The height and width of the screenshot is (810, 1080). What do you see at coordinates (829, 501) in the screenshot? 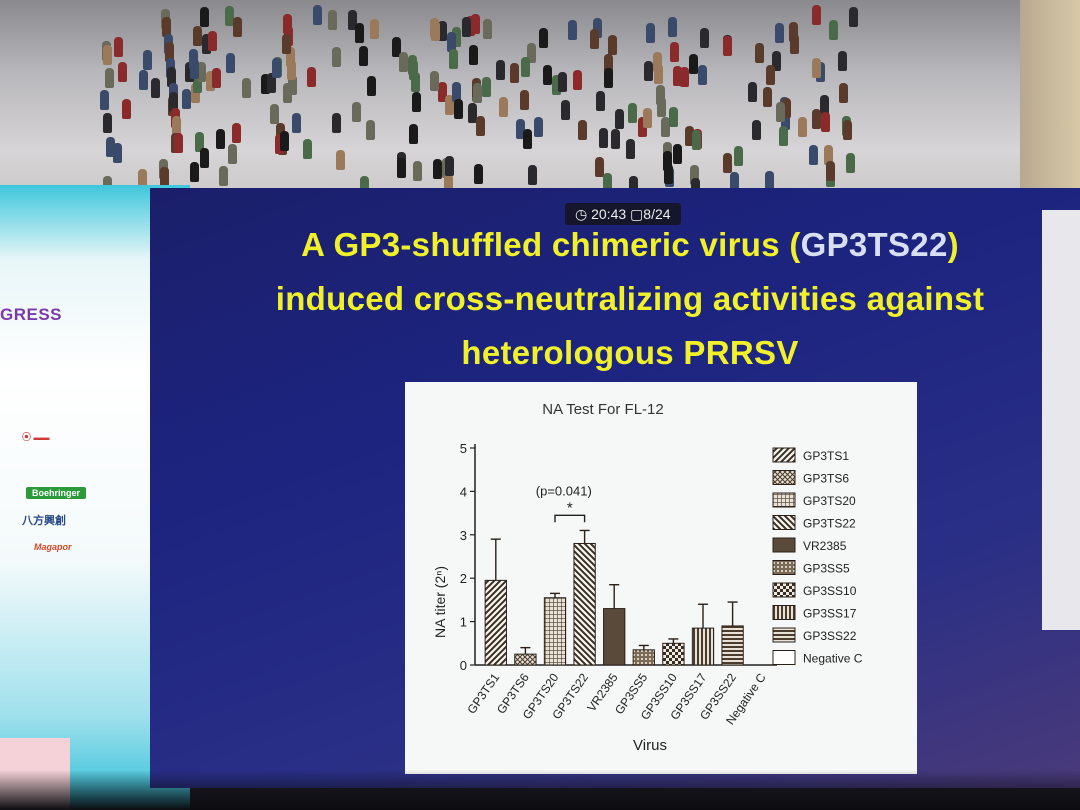
I see `legend-label: GP3TS20` at bounding box center [829, 501].